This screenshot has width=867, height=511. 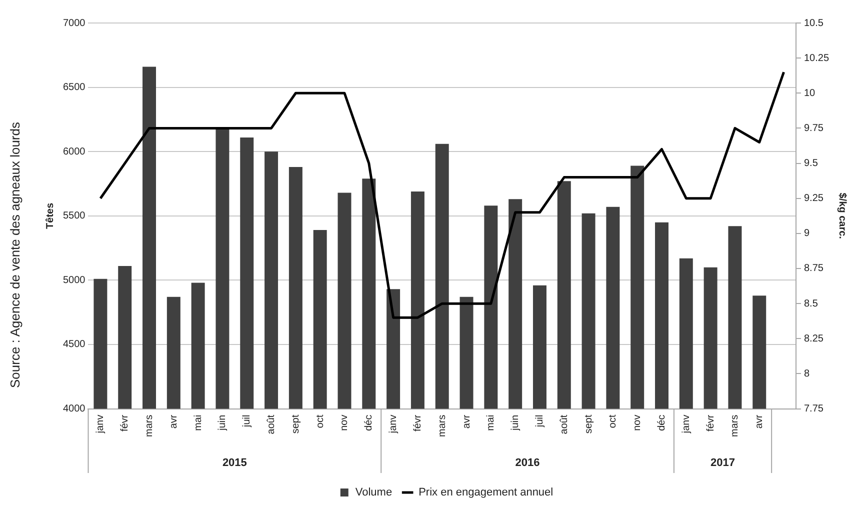 What do you see at coordinates (527, 463) in the screenshot?
I see `text: 2016` at bounding box center [527, 463].